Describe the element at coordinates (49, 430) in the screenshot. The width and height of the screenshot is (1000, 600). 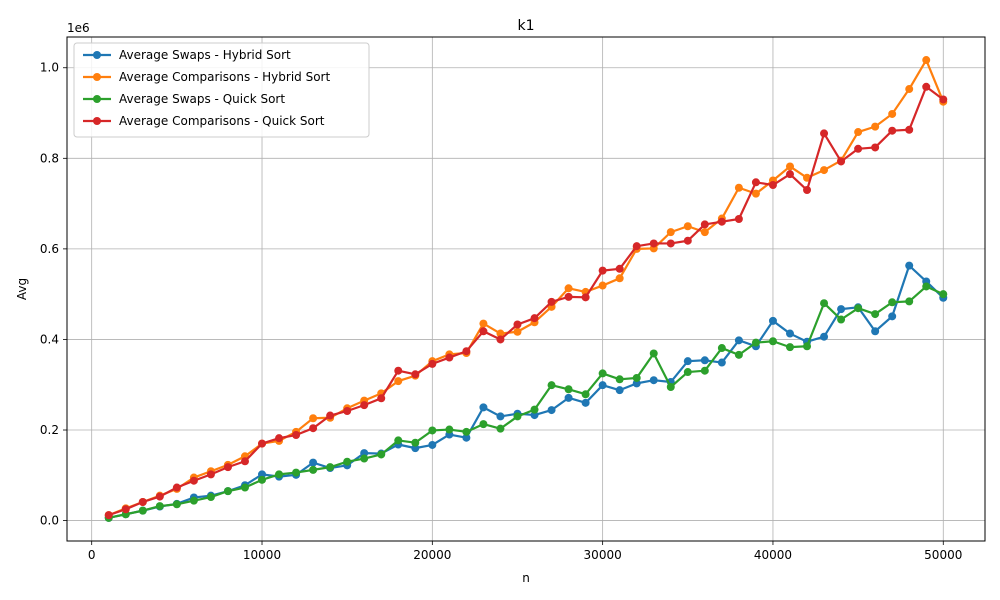
I see `y-tick-label: 0.2` at that location.